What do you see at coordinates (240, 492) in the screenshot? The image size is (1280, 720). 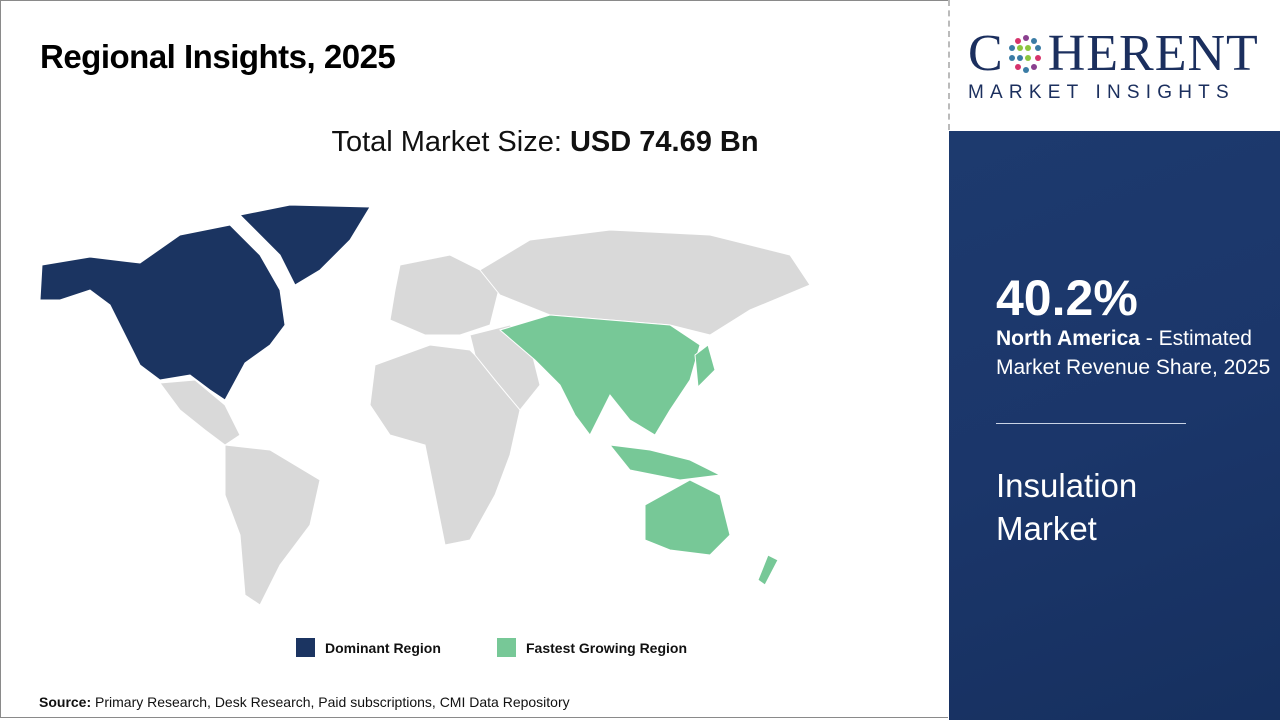 I see `region-latin-america` at bounding box center [240, 492].